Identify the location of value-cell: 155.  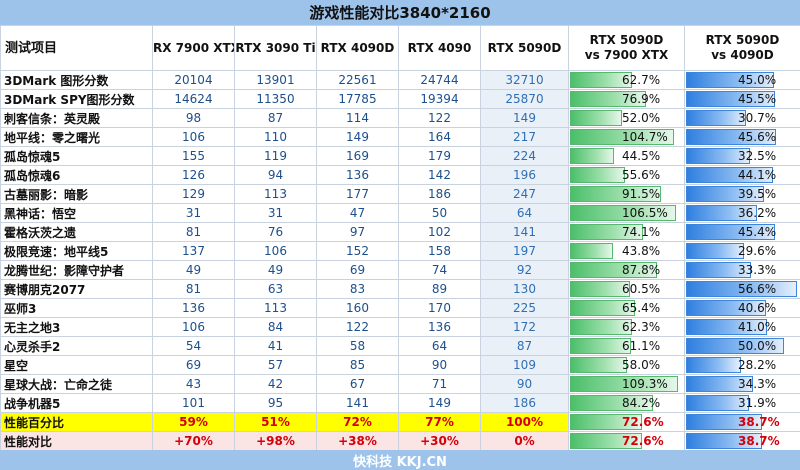
(193, 156).